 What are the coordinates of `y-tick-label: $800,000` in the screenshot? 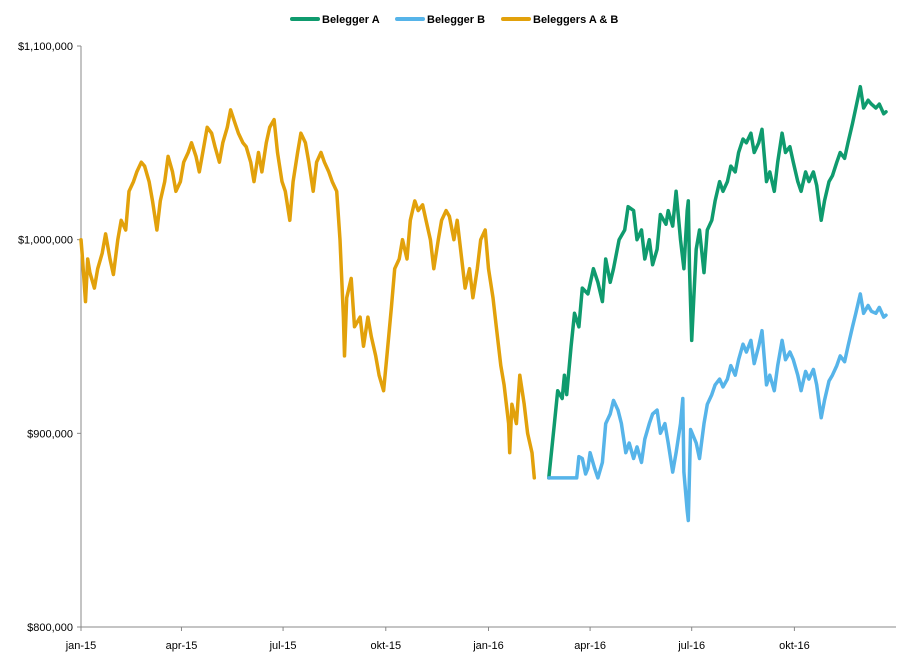 It's located at (50, 628).